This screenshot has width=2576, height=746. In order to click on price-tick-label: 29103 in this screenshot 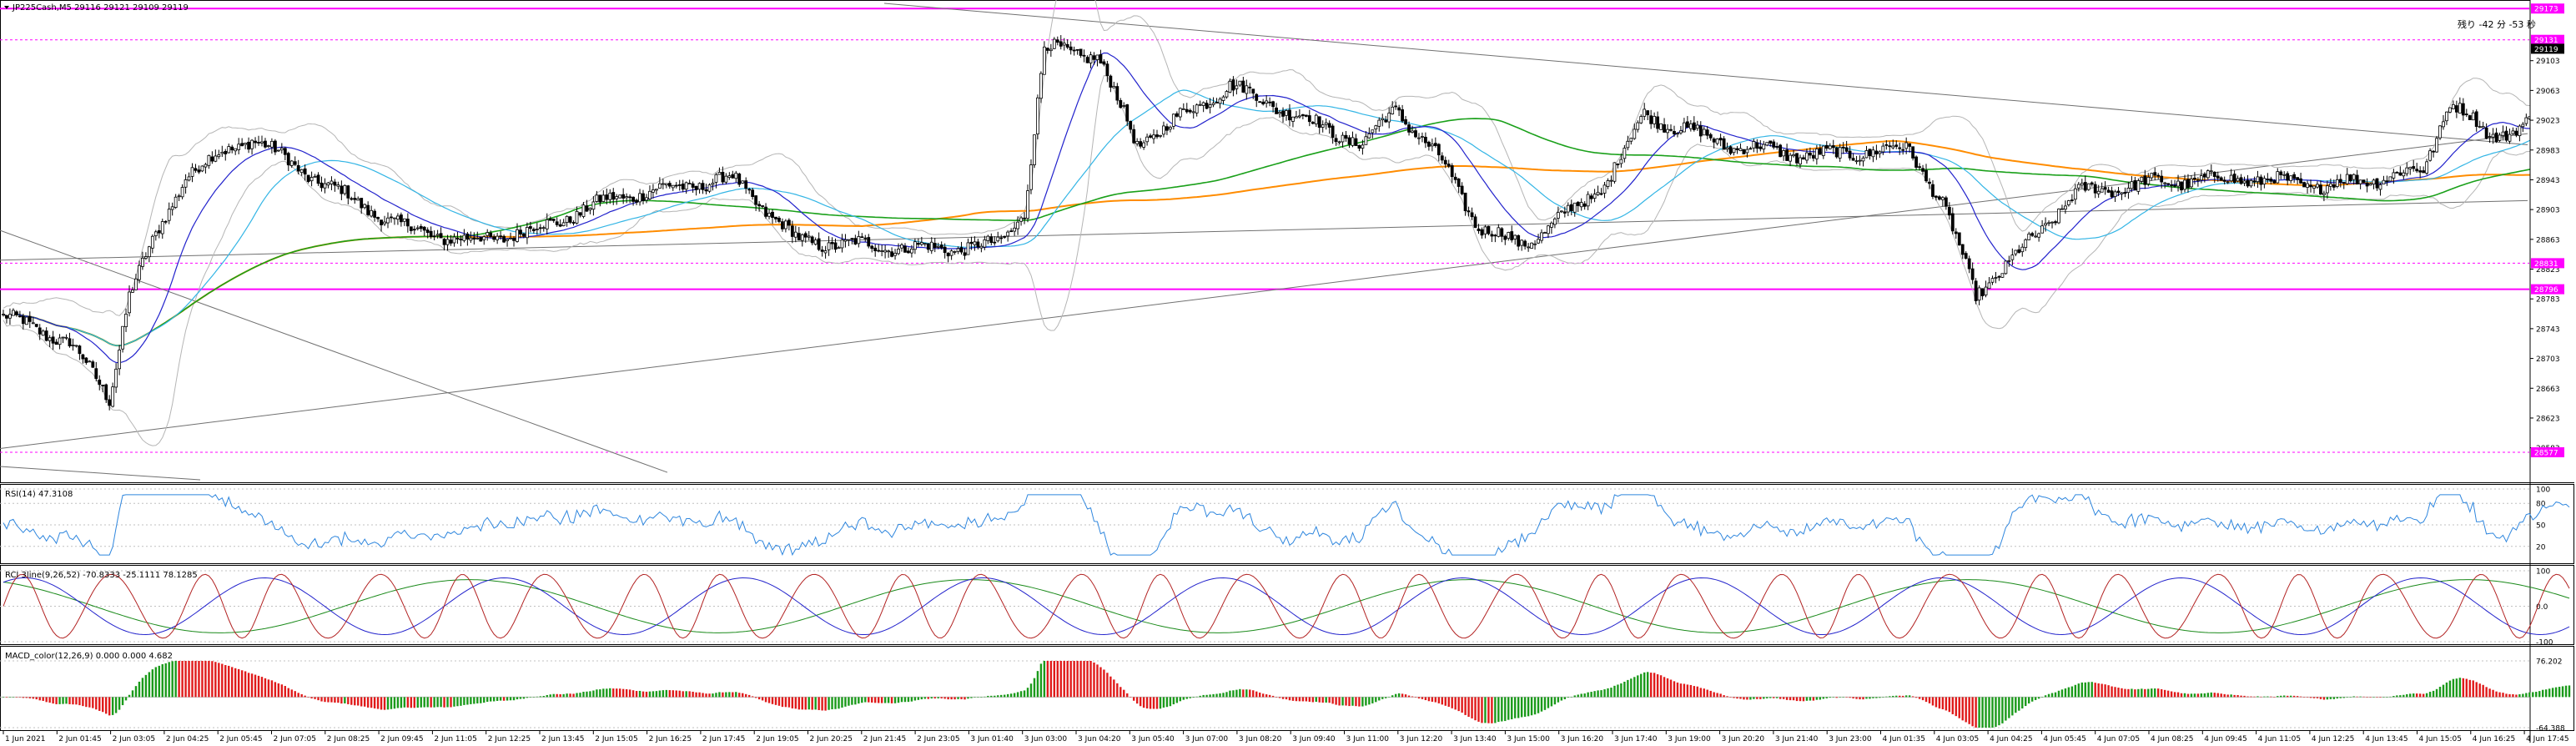, I will do `click(2548, 62)`.